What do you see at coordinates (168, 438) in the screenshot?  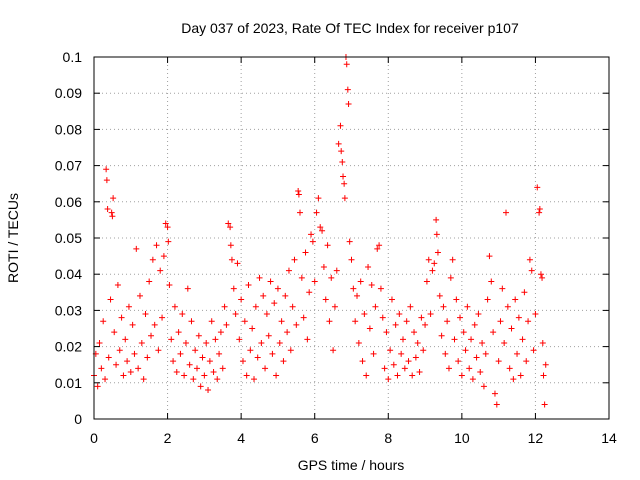 I see `x-tick-label: 2` at bounding box center [168, 438].